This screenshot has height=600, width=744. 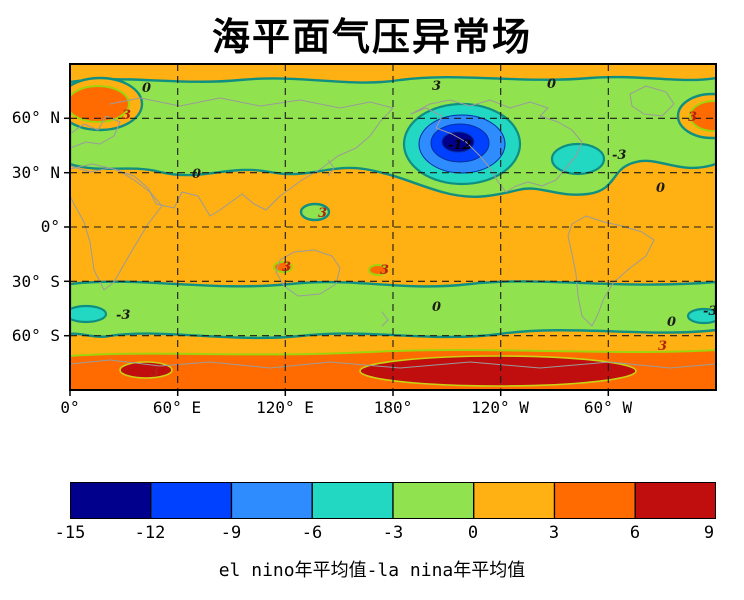 What do you see at coordinates (177, 407) in the screenshot?
I see `x-axis-label-60e: 60° E` at bounding box center [177, 407].